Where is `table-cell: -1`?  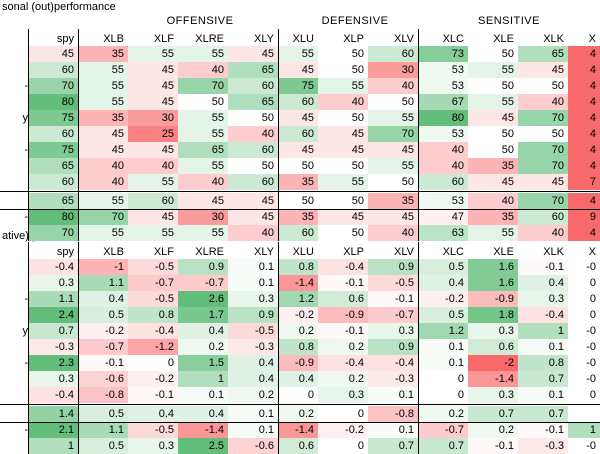
table-cell: -1 is located at coordinates (103, 267).